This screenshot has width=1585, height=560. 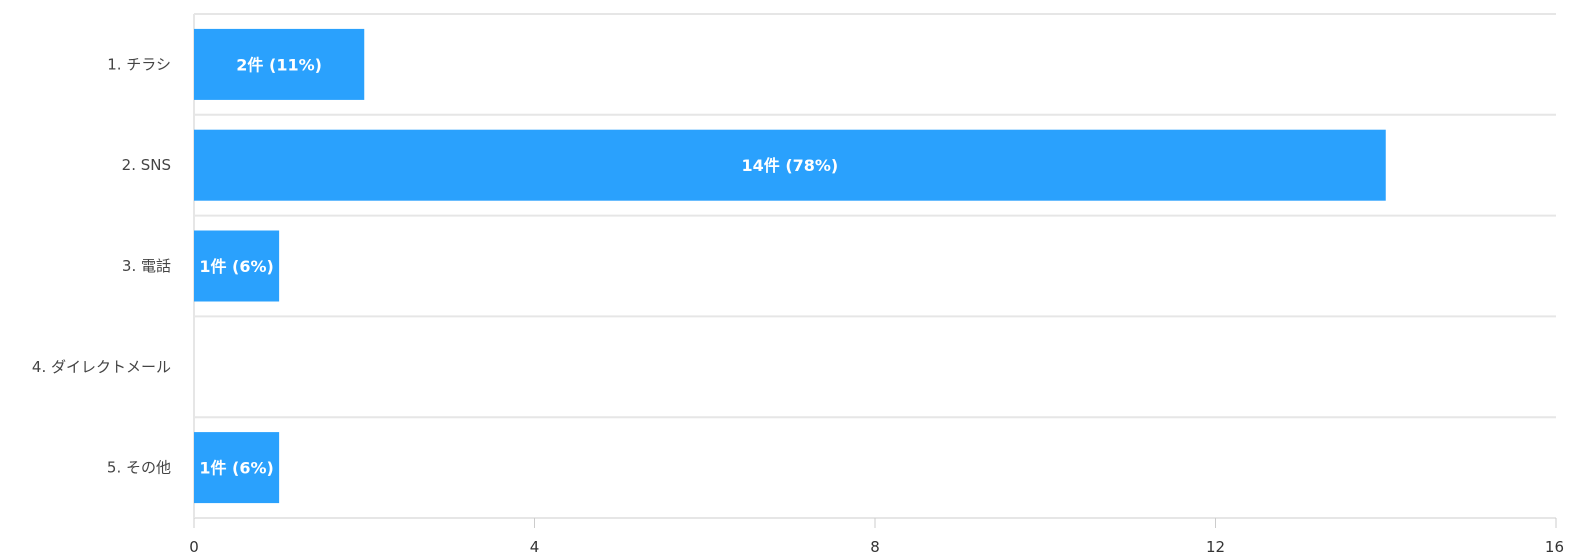 I want to click on x-tick-label: 16, so click(x=1554, y=547).